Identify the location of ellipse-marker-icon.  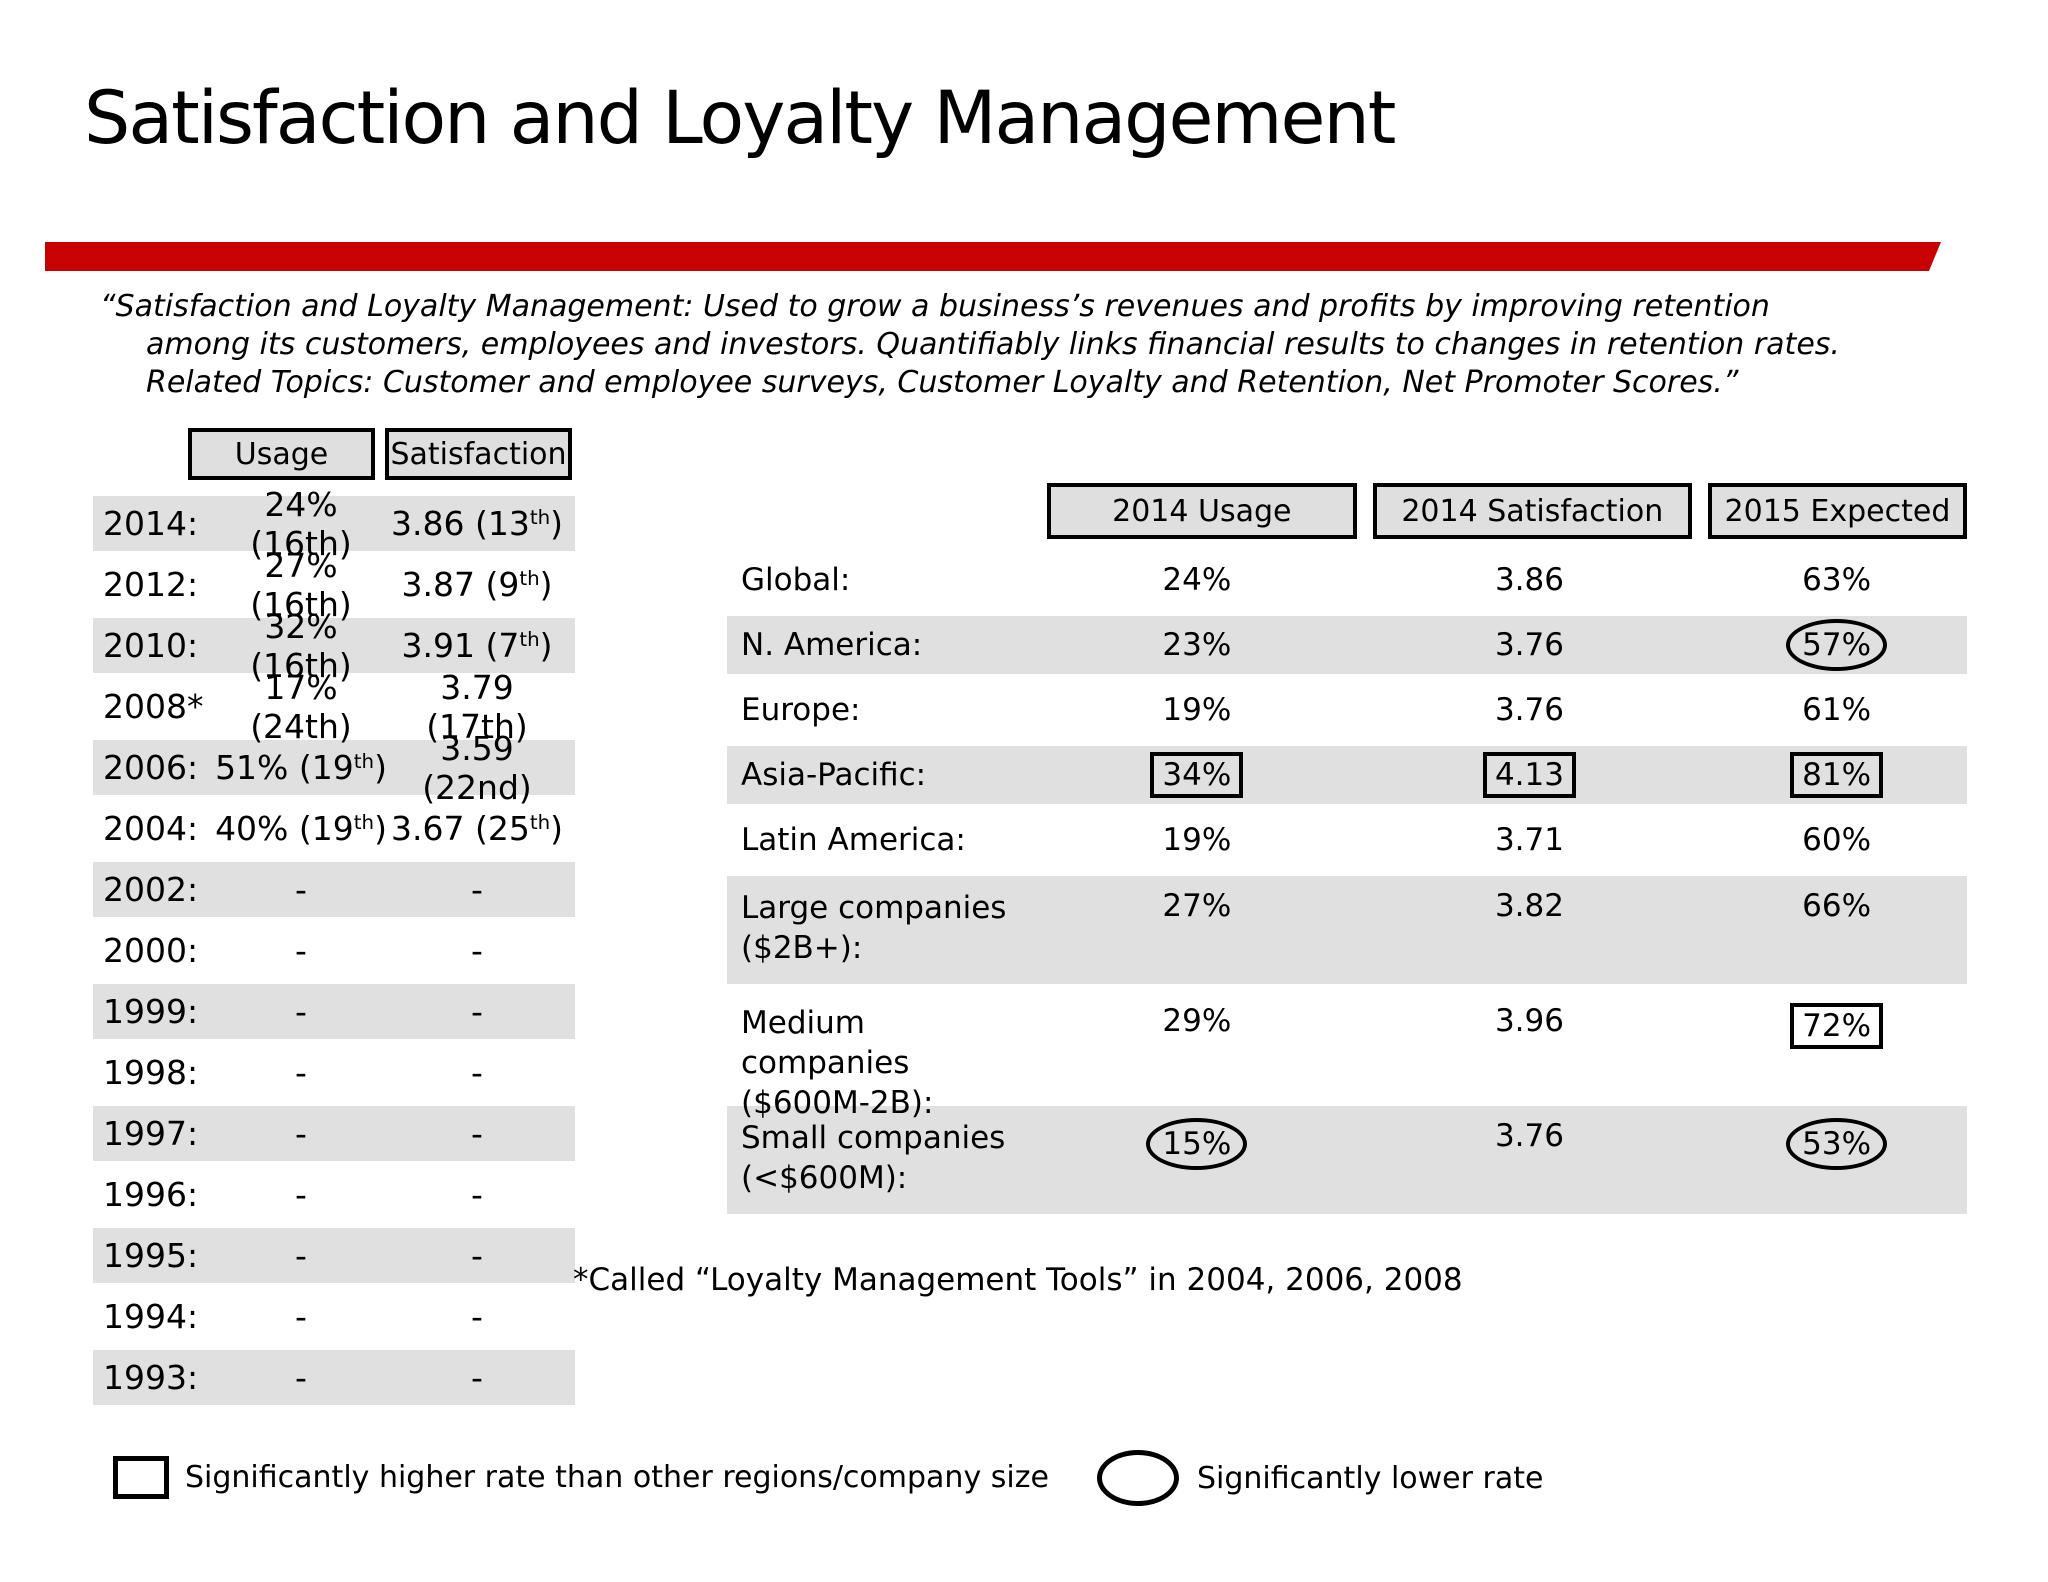
(1138, 1478).